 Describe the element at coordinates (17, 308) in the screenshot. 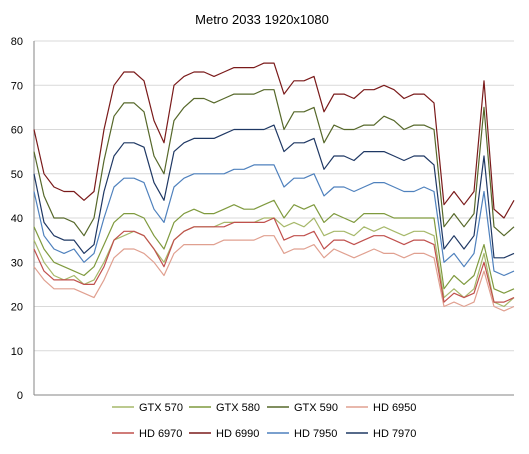

I see `y-tick-label: 20` at that location.